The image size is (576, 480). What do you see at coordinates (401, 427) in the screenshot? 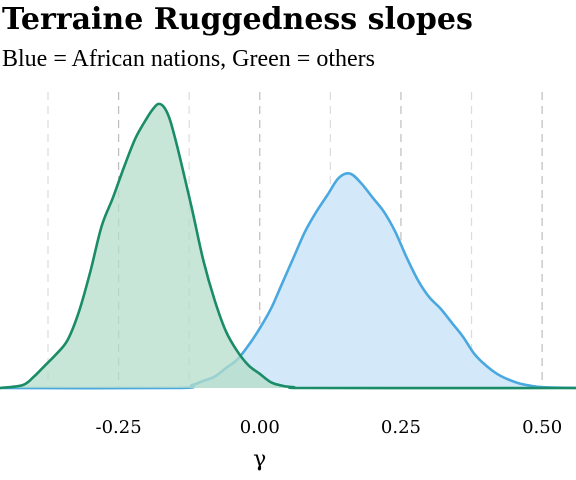
I see `x-tick-label-2: 0.25` at bounding box center [401, 427].